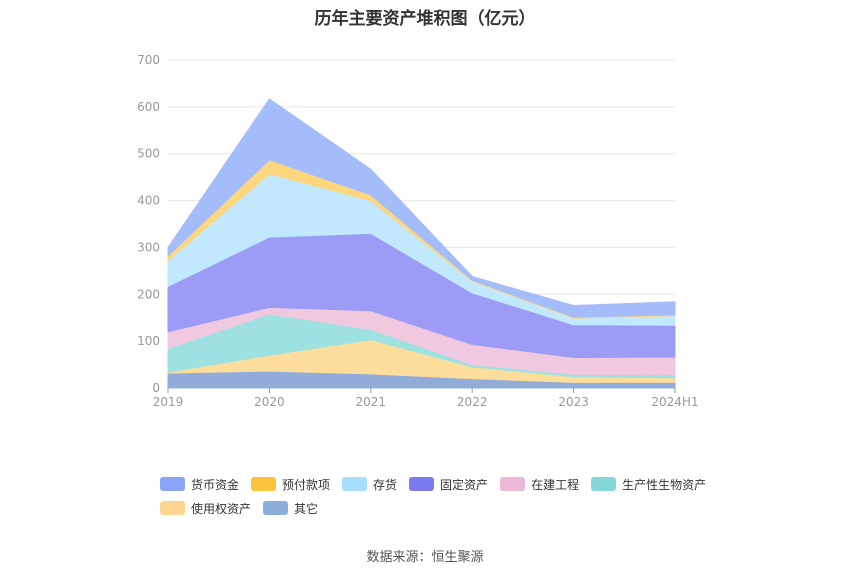  I want to click on legend: 货币资金 预付款项 存货 固定资产 在建工程 生产性生物资产 使用权资产 其它, so click(440, 496).